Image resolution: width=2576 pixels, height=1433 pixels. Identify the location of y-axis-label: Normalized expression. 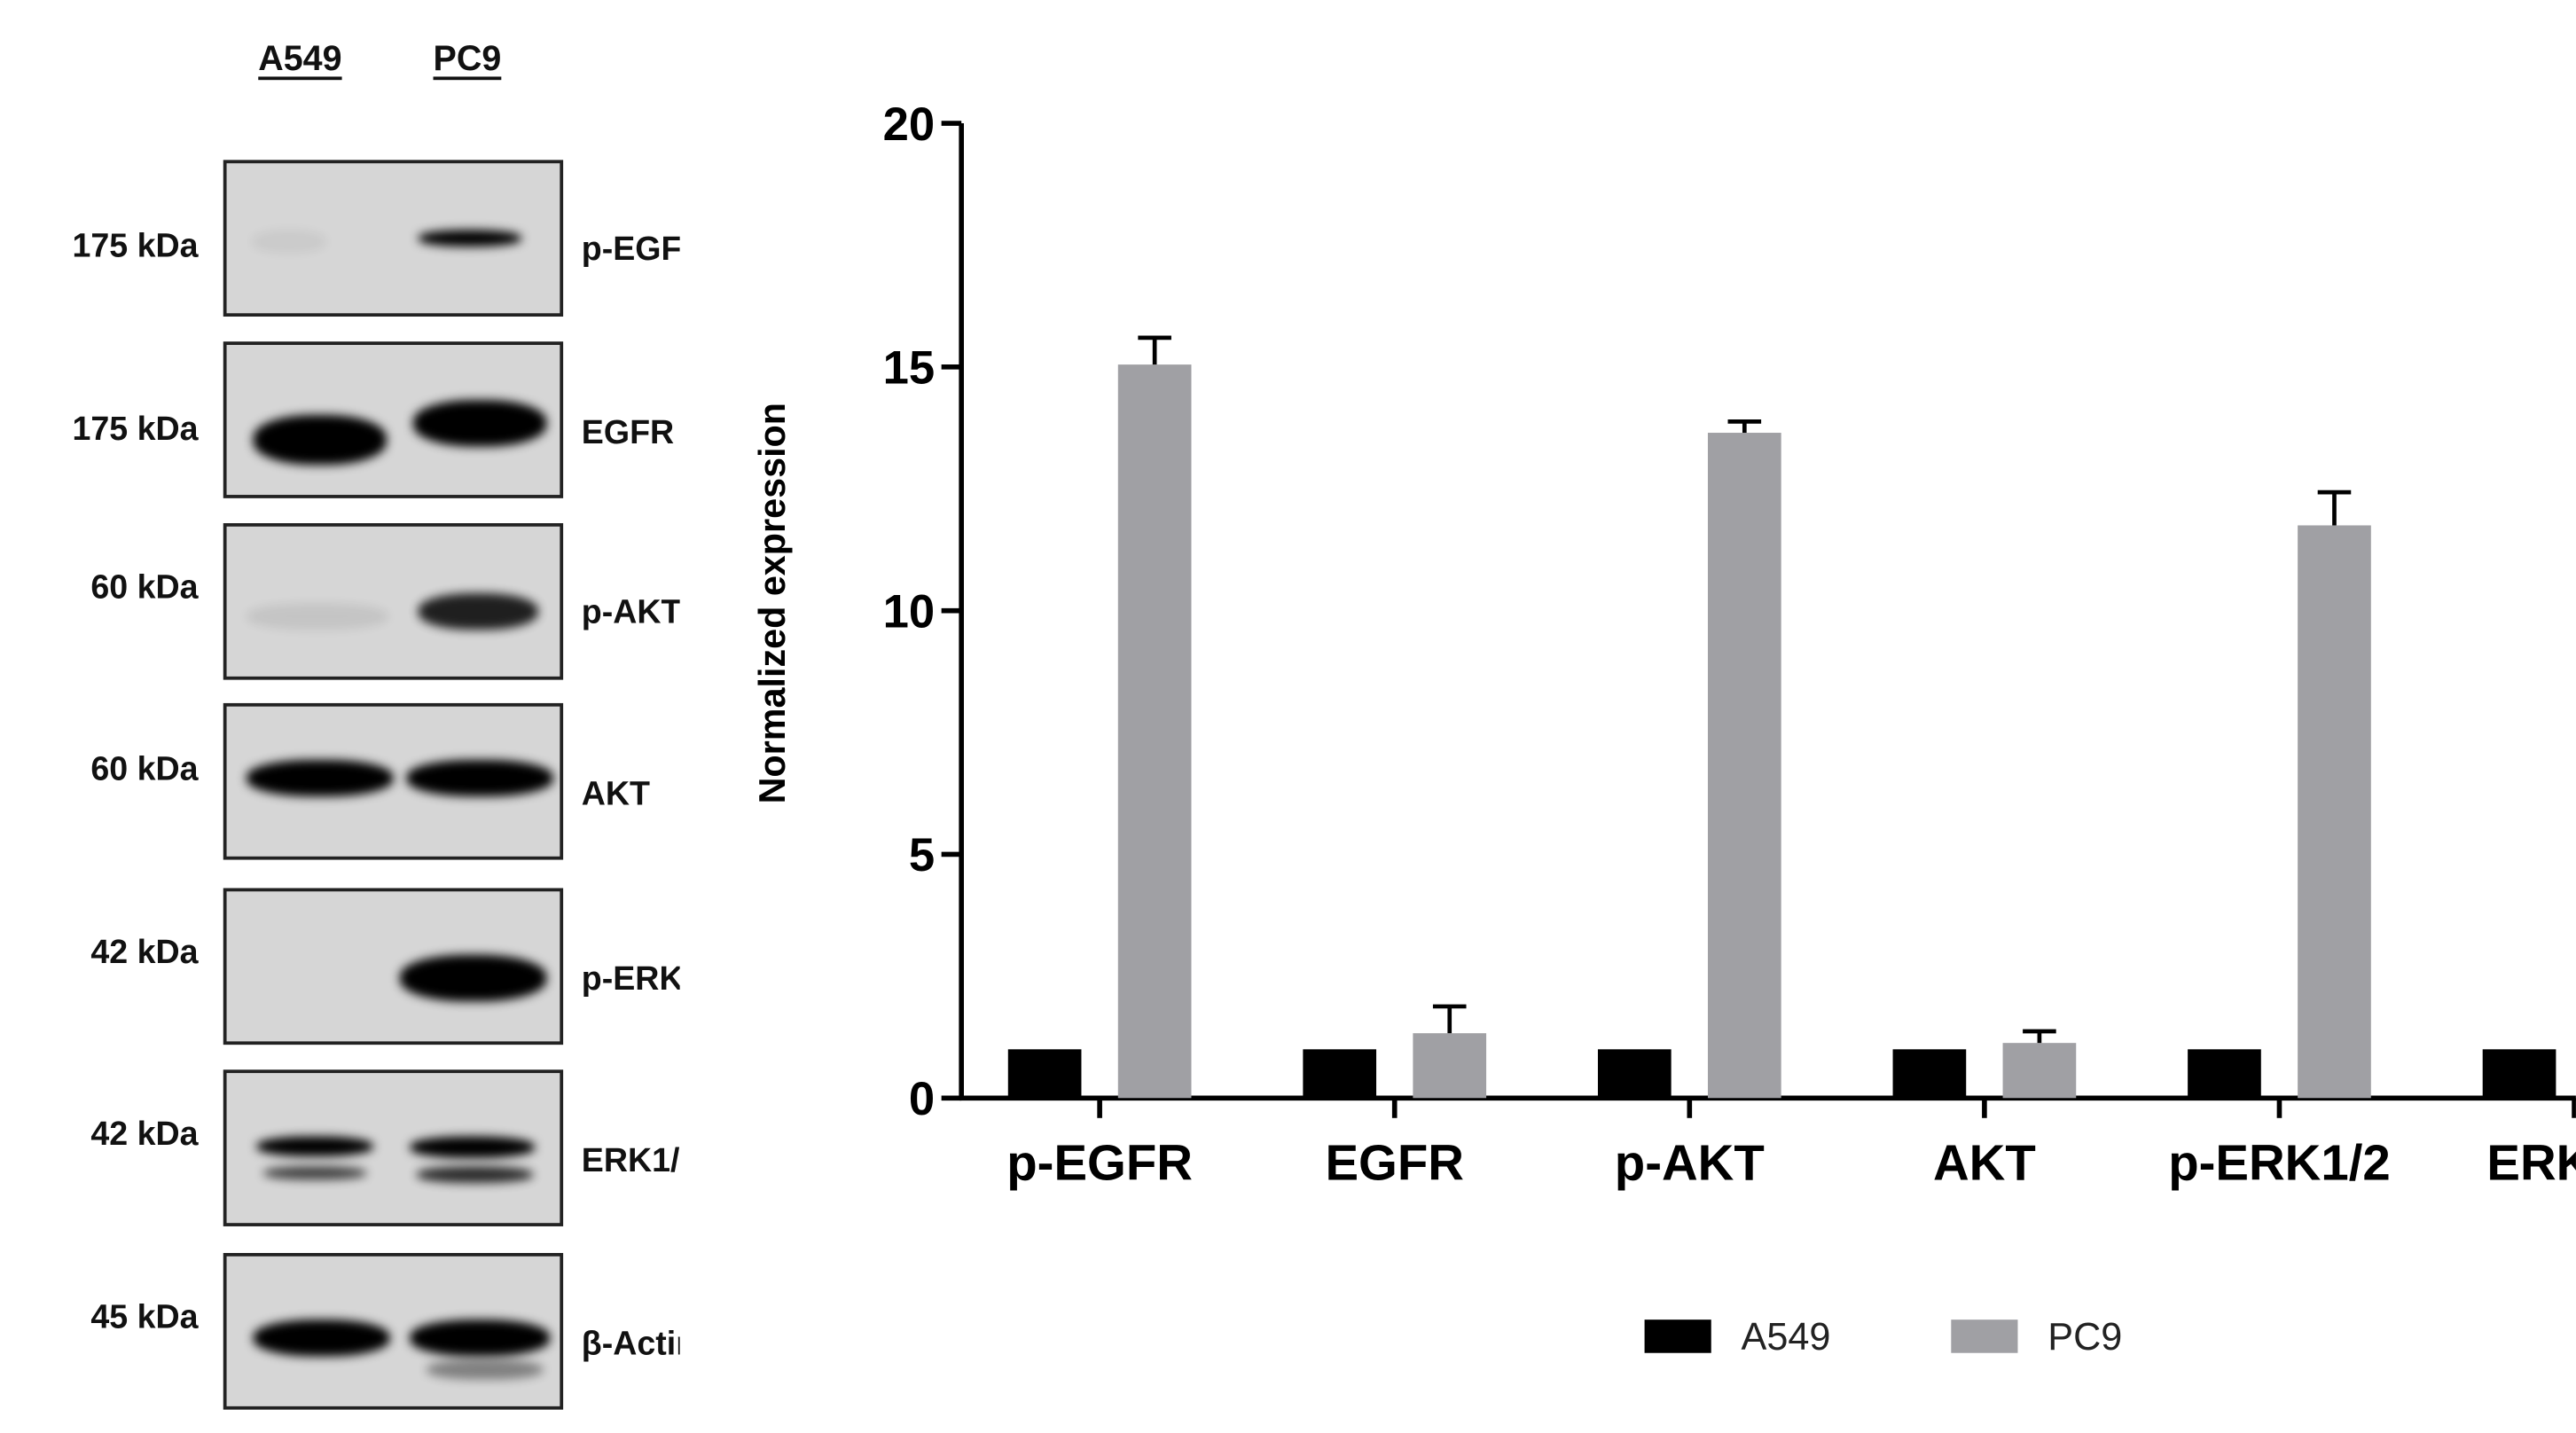
(772, 603).